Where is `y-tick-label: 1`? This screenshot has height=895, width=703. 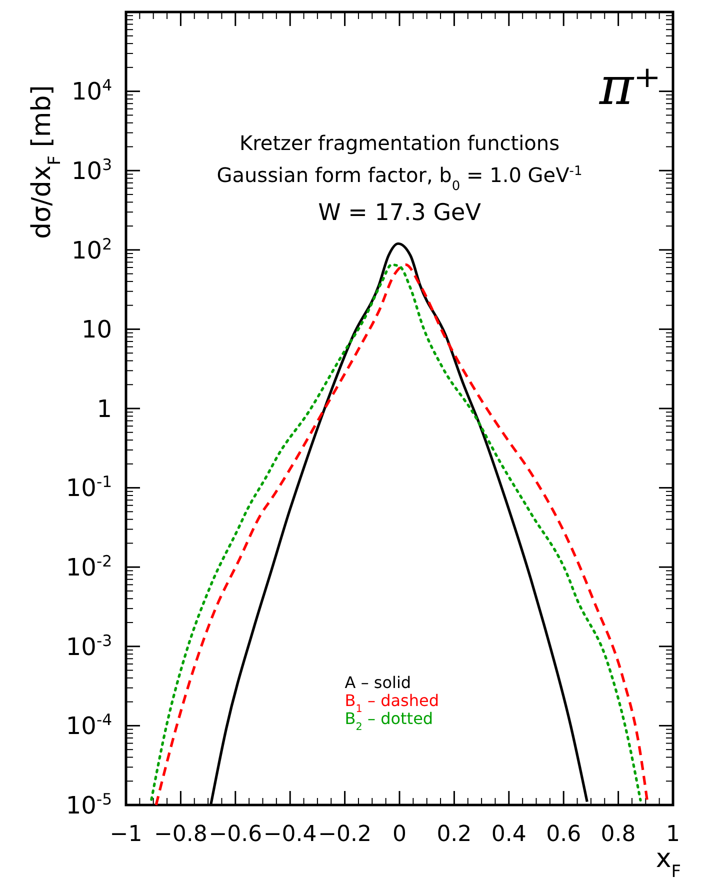 y-tick-label: 1 is located at coordinates (104, 408).